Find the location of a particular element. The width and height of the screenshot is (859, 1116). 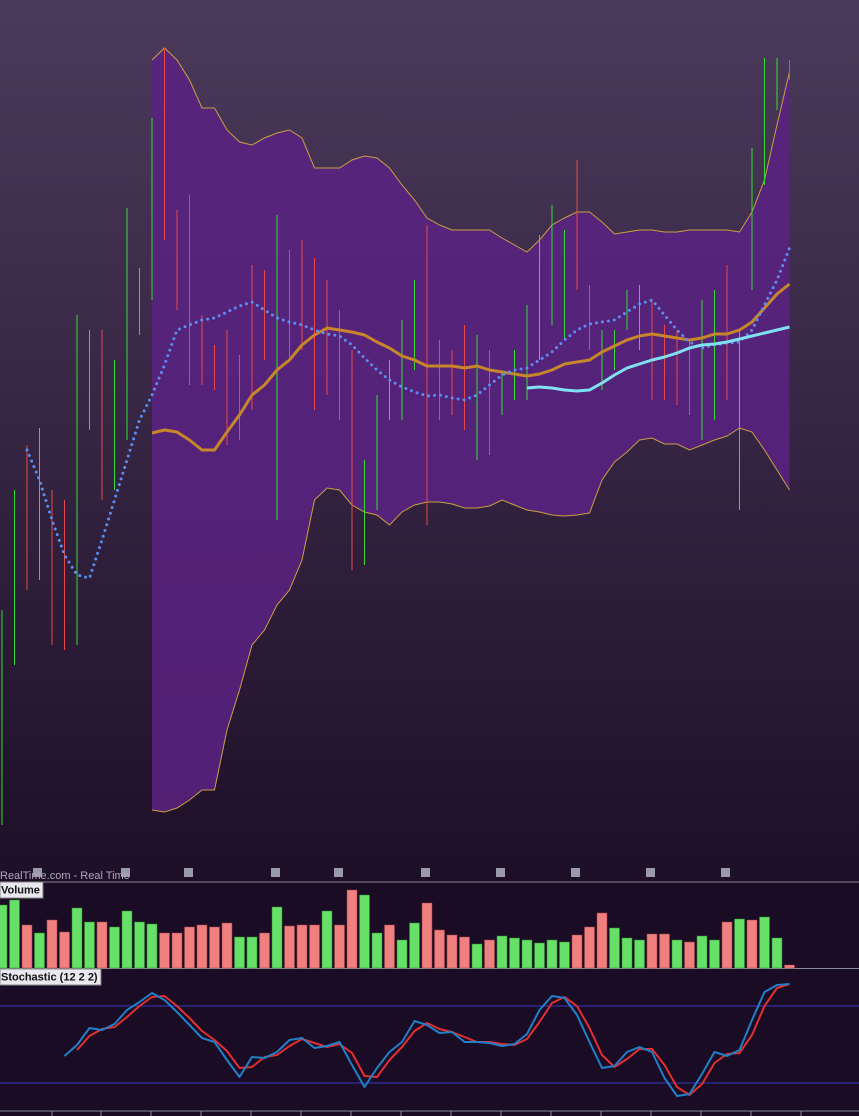

panel-title: Stochastic (12 2 2) is located at coordinates (49, 977).